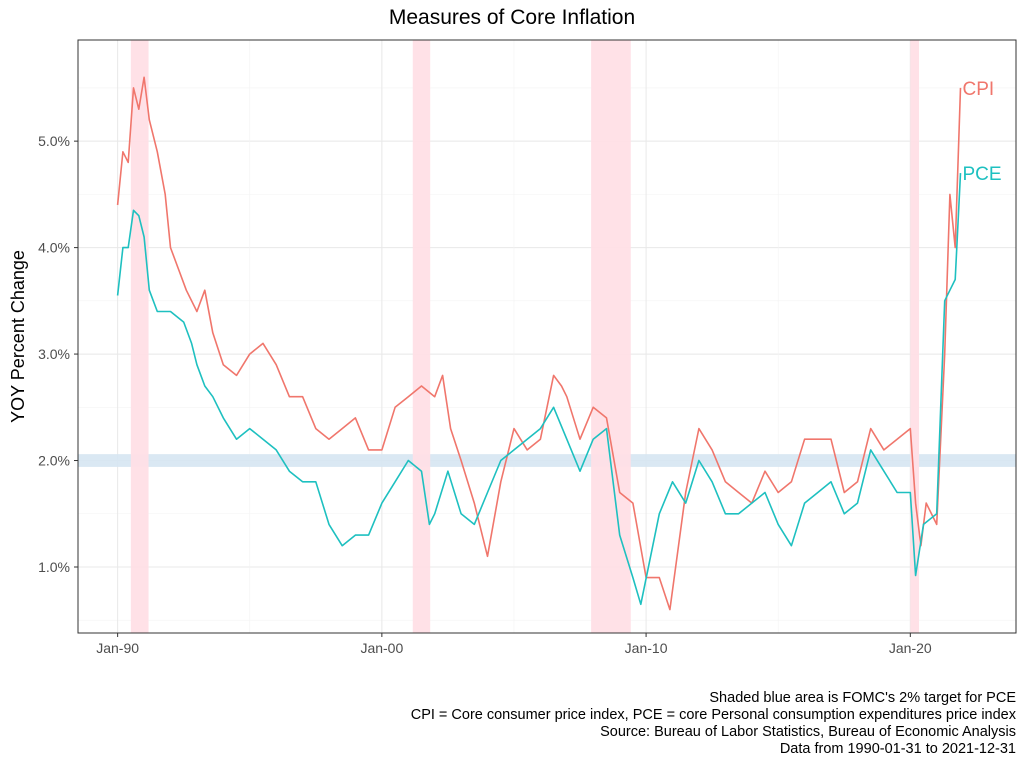  Describe the element at coordinates (979, 89) in the screenshot. I see `series-label-cpi: CPI` at that location.